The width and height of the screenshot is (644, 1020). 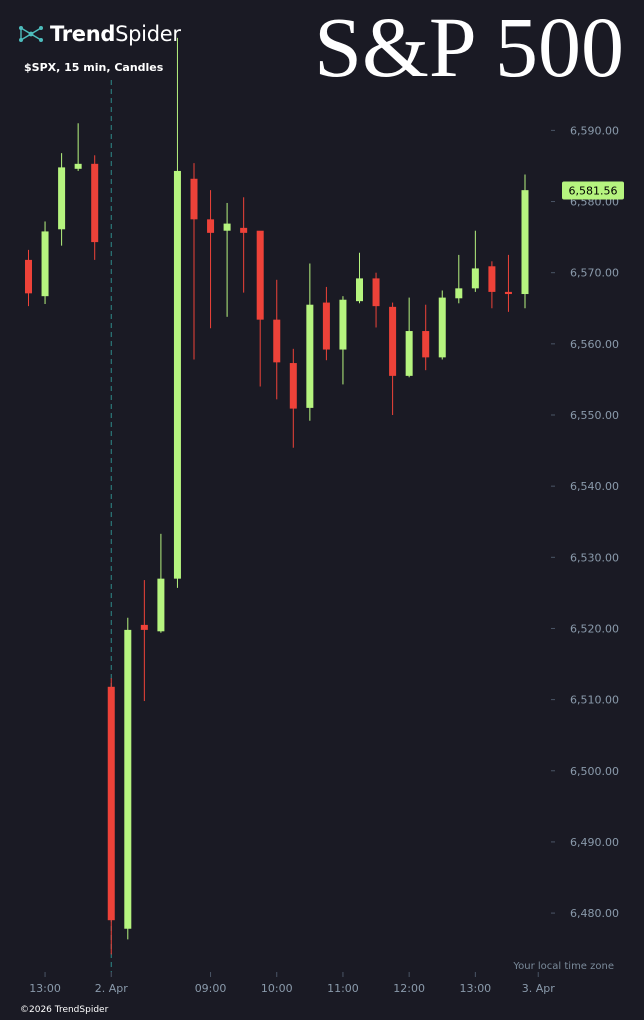 I want to click on y-tick-label: 6,550.00, so click(x=594, y=415).